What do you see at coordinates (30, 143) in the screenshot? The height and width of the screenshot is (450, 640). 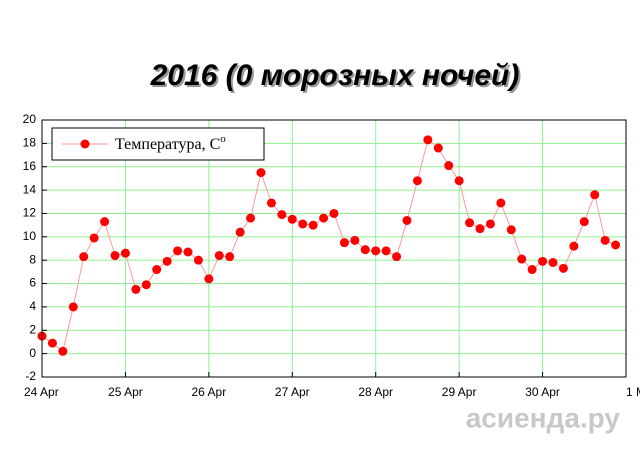 I see `y-tick-label: 18` at bounding box center [30, 143].